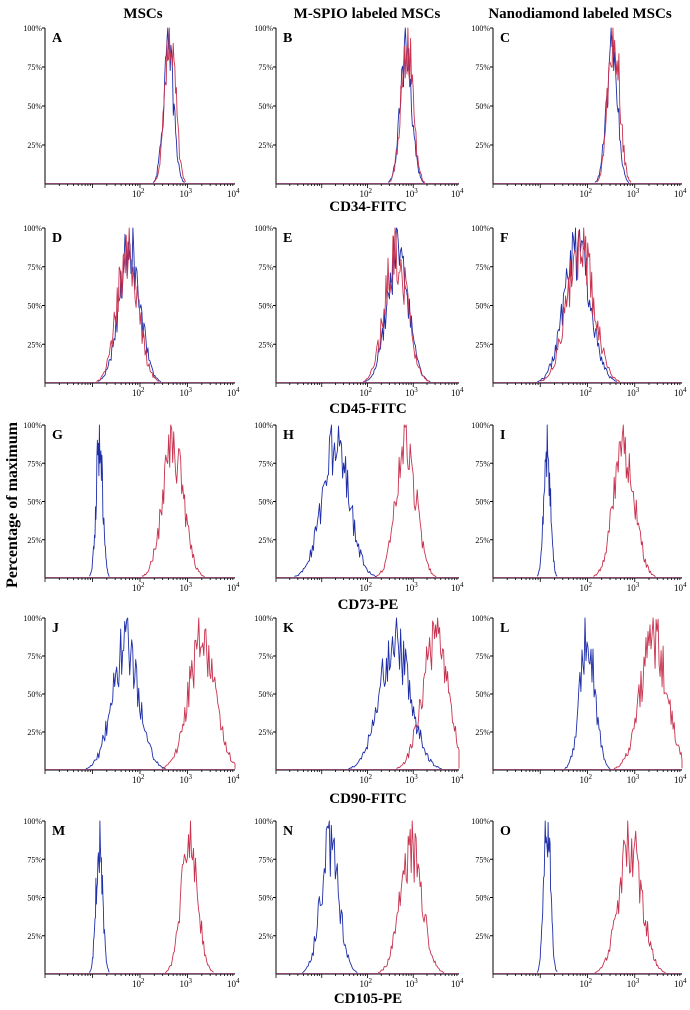  I want to click on panel-label: M, so click(58, 831).